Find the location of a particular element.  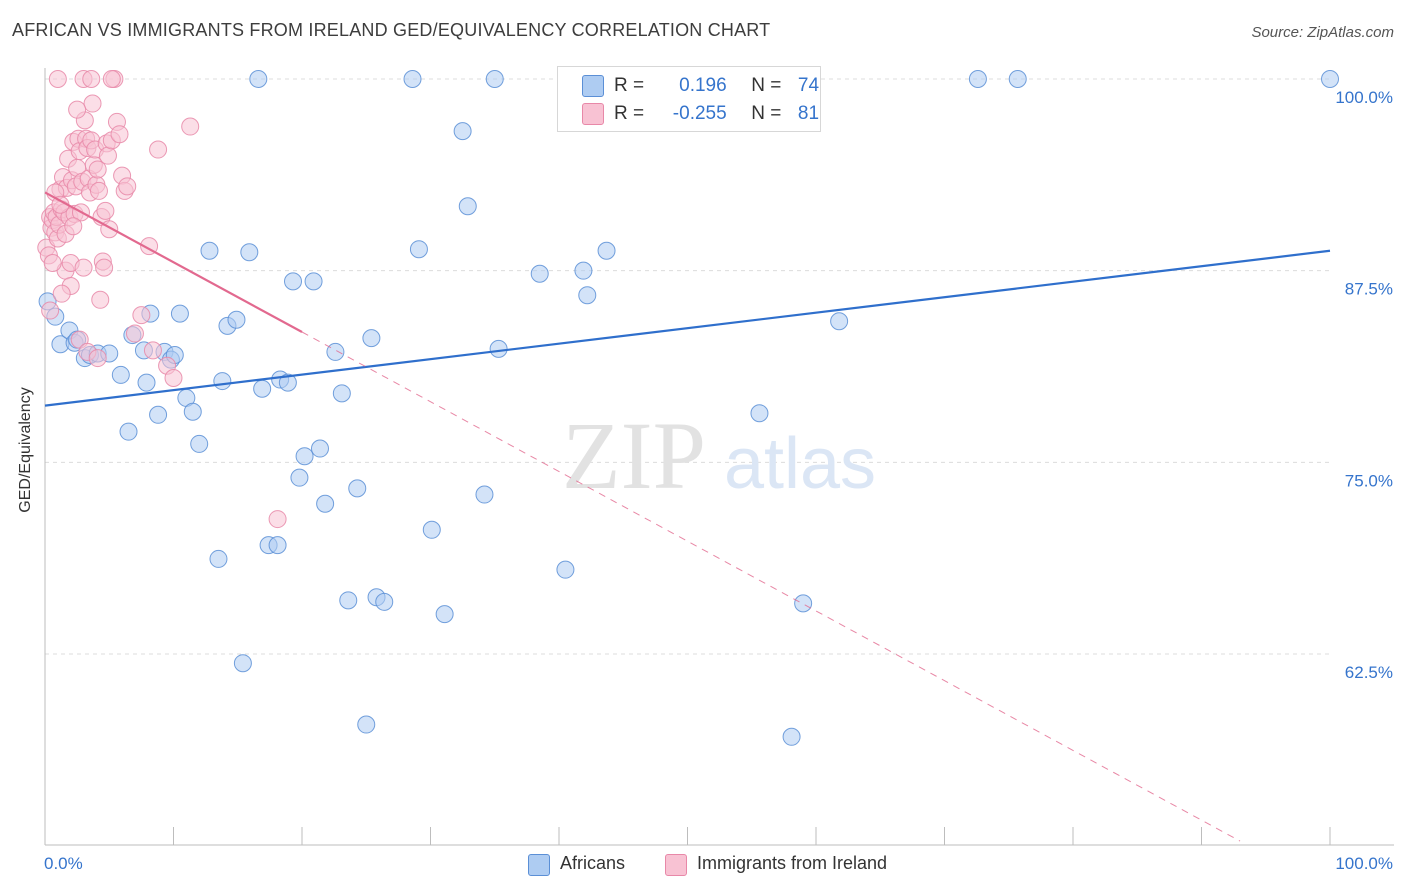

r-value: 0.196 is located at coordinates (703, 85).